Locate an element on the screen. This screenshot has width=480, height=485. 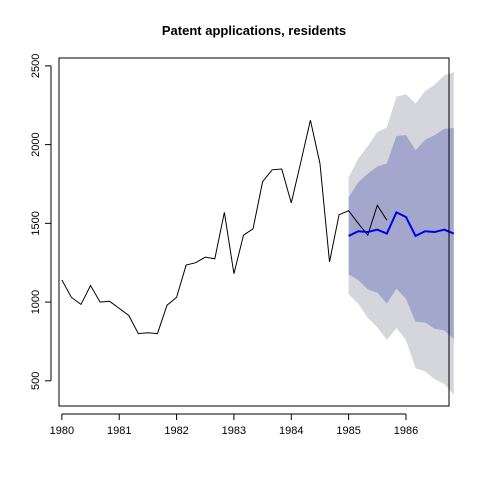
x-tick-label: 1983 is located at coordinates (234, 431).